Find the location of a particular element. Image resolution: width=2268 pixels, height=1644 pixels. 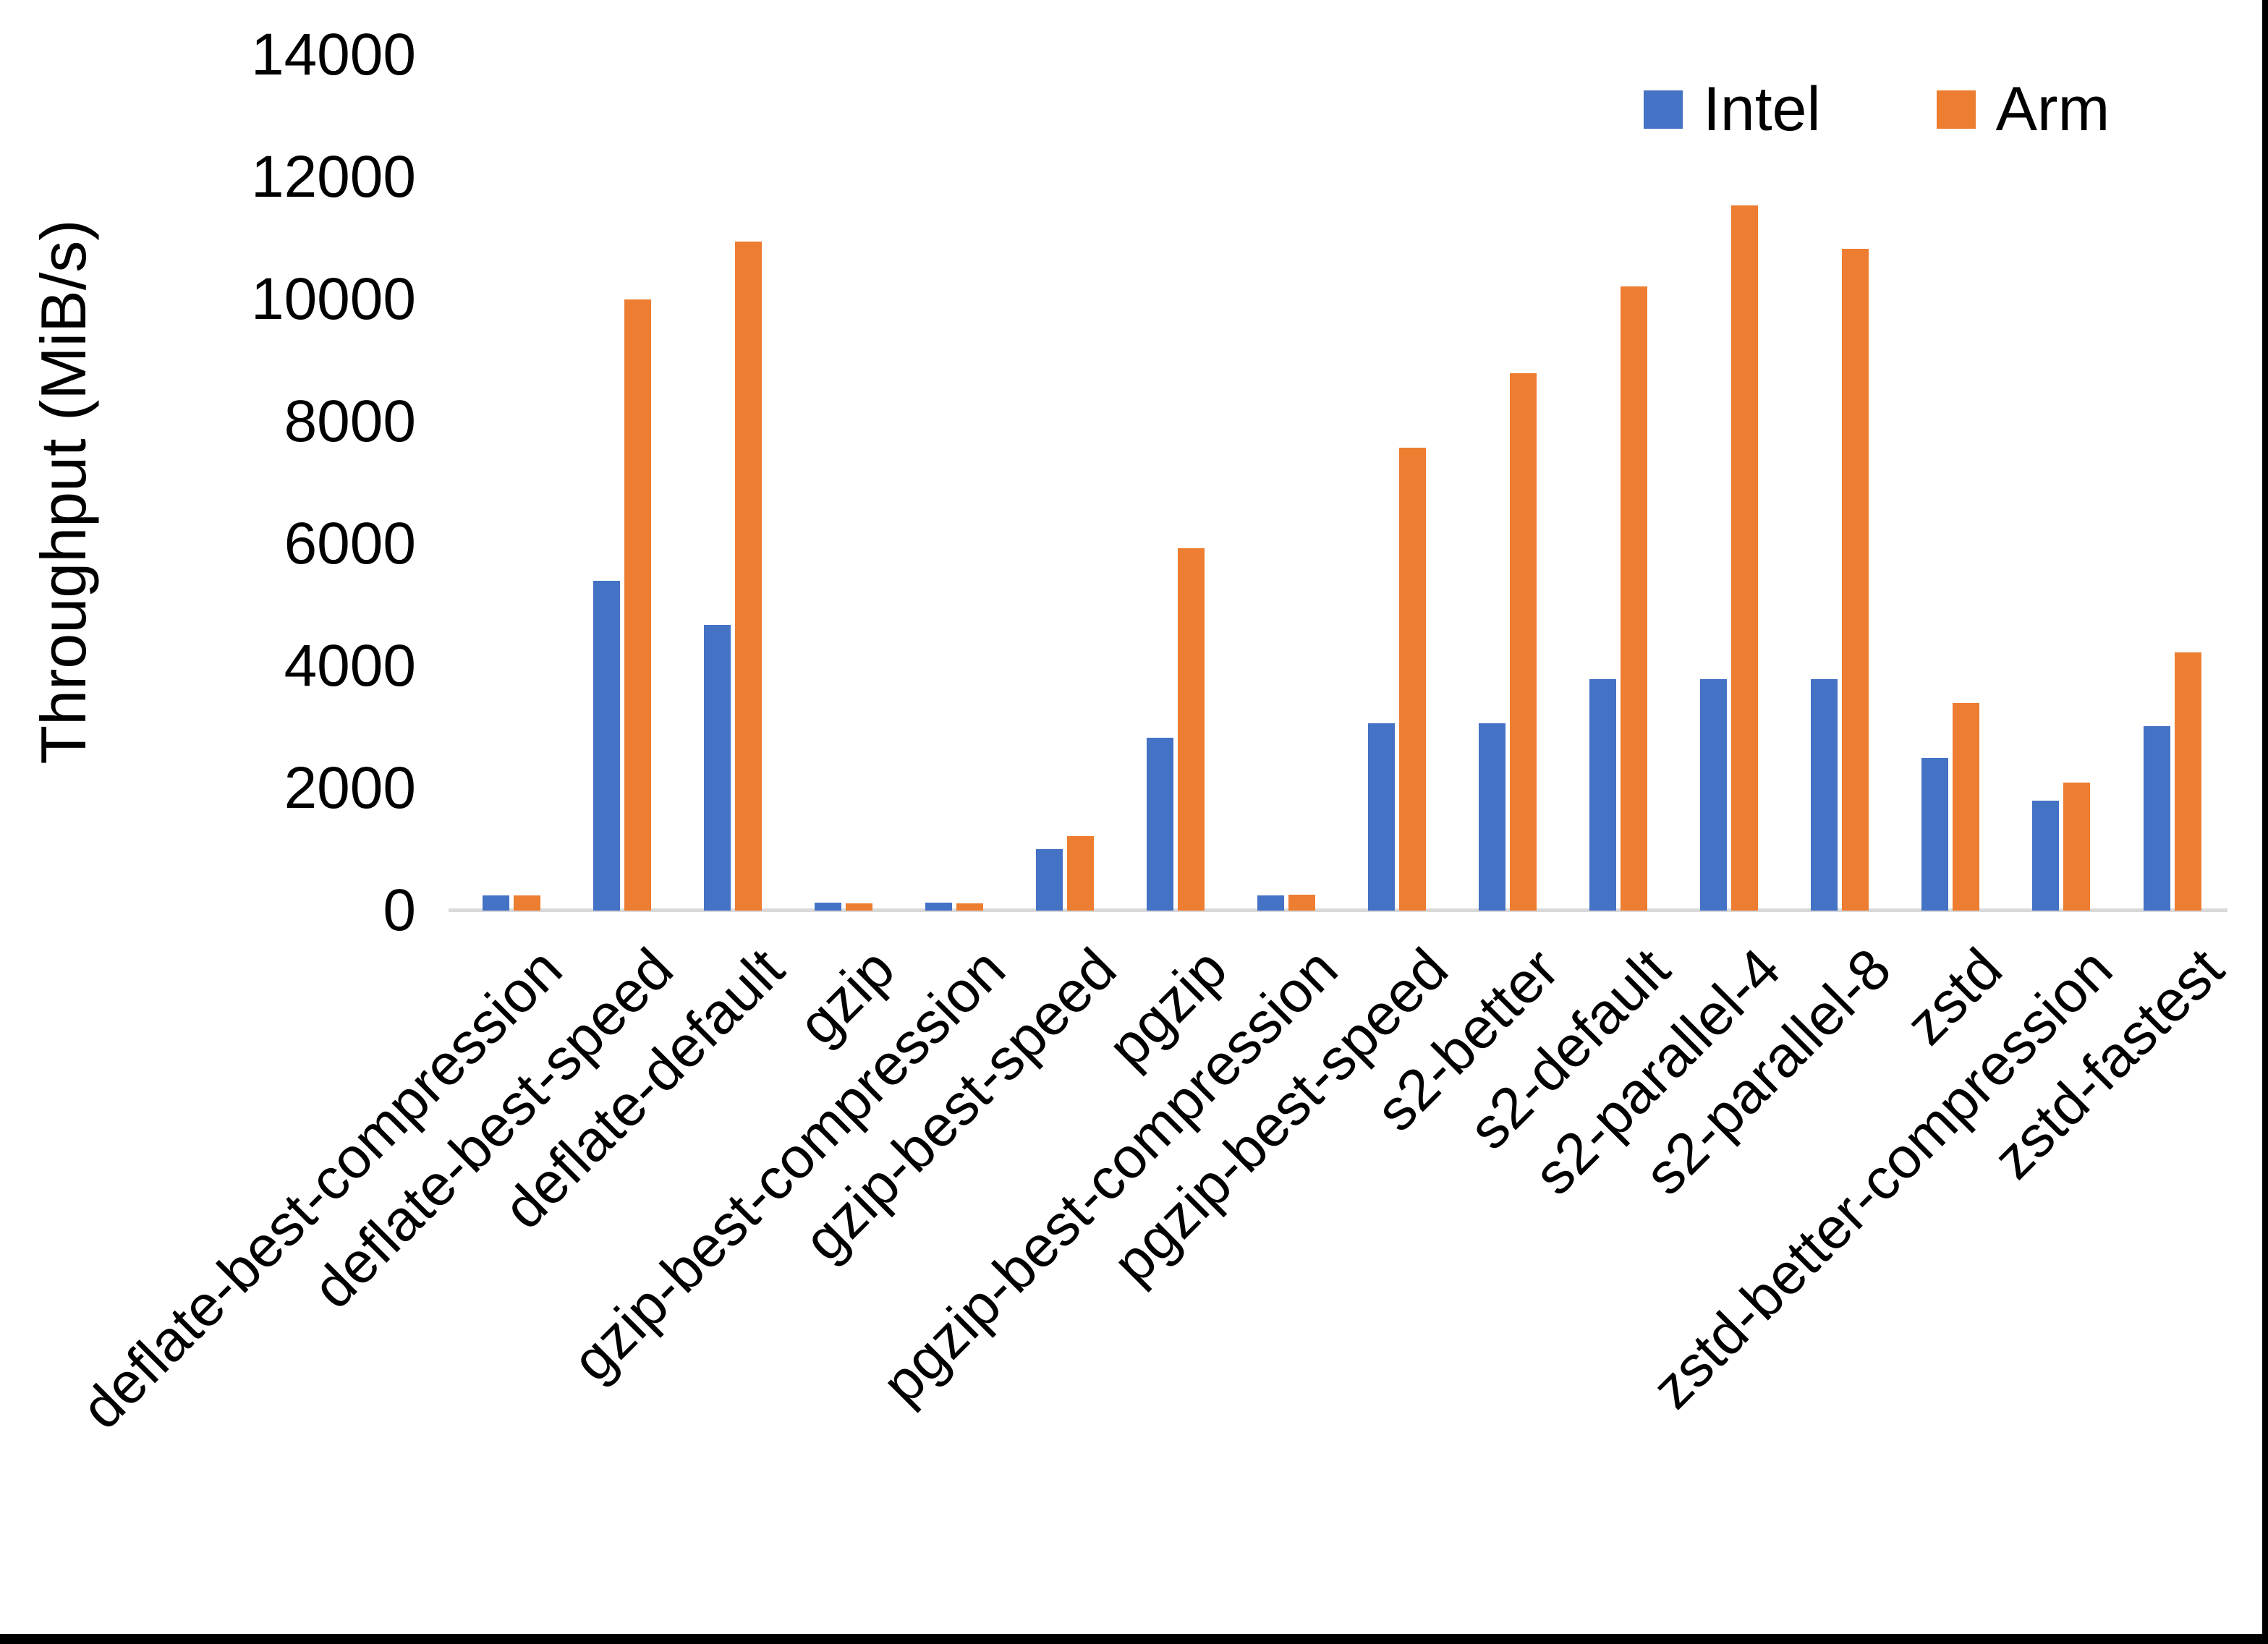

bar-arm-pgzip is located at coordinates (1191, 729).